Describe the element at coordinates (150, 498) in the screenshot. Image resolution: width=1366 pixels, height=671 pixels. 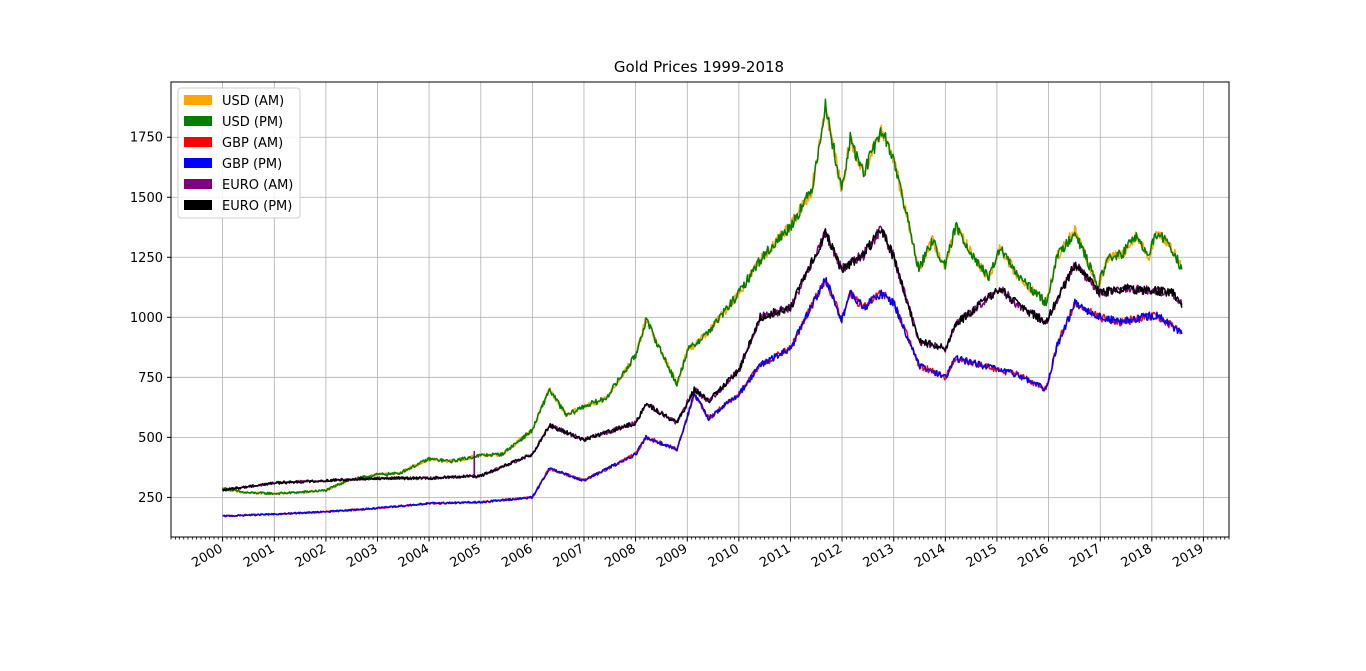
I see `y-tick-label: 250` at that location.